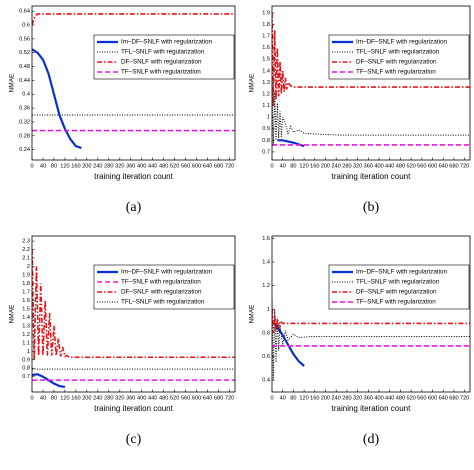  Describe the element at coordinates (464, 398) in the screenshot. I see `x-tick-label: 720` at that location.